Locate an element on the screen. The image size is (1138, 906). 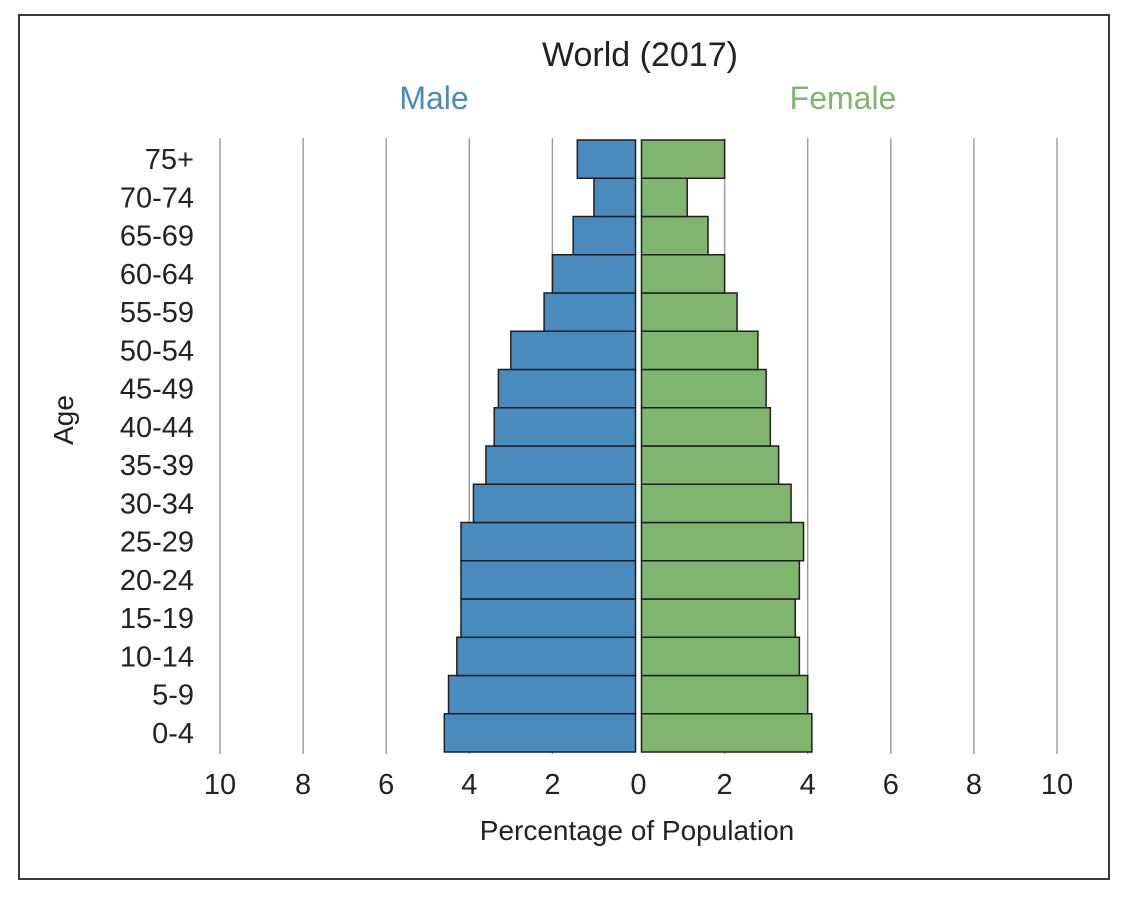
y-tick-label: 65-69 is located at coordinates (157, 237).